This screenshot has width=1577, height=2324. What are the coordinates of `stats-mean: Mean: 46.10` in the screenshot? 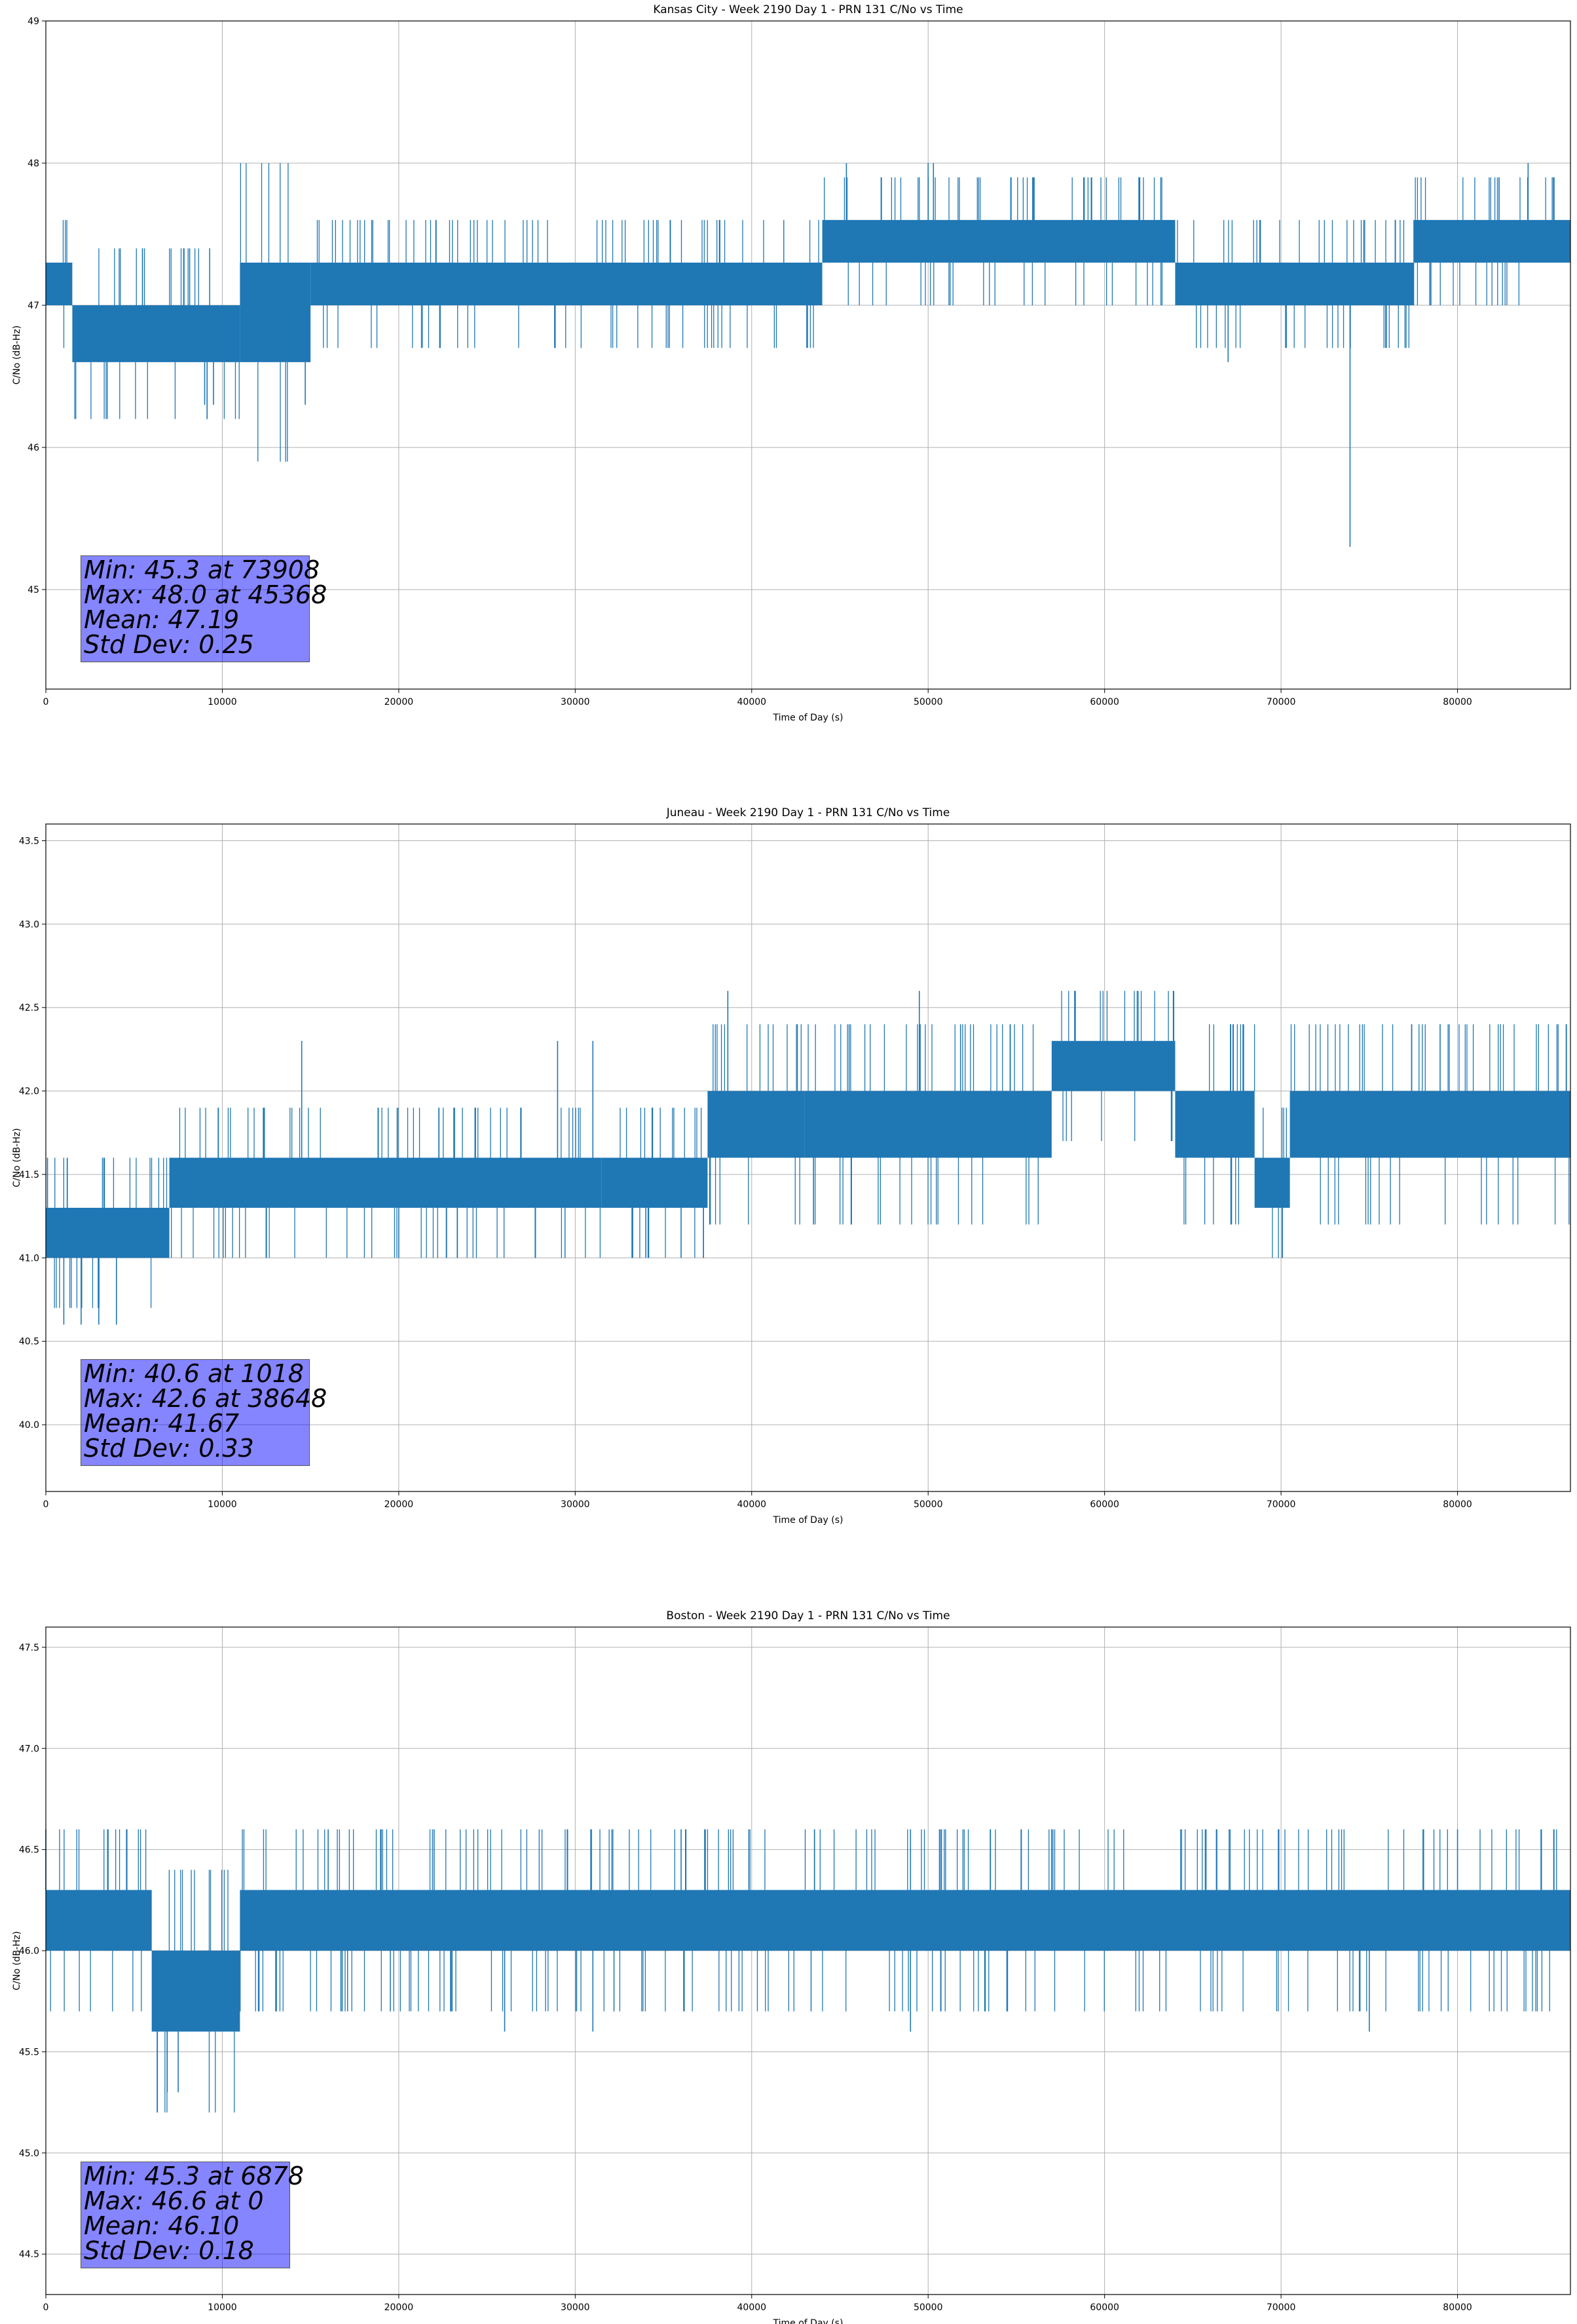 It's located at (162, 2225).